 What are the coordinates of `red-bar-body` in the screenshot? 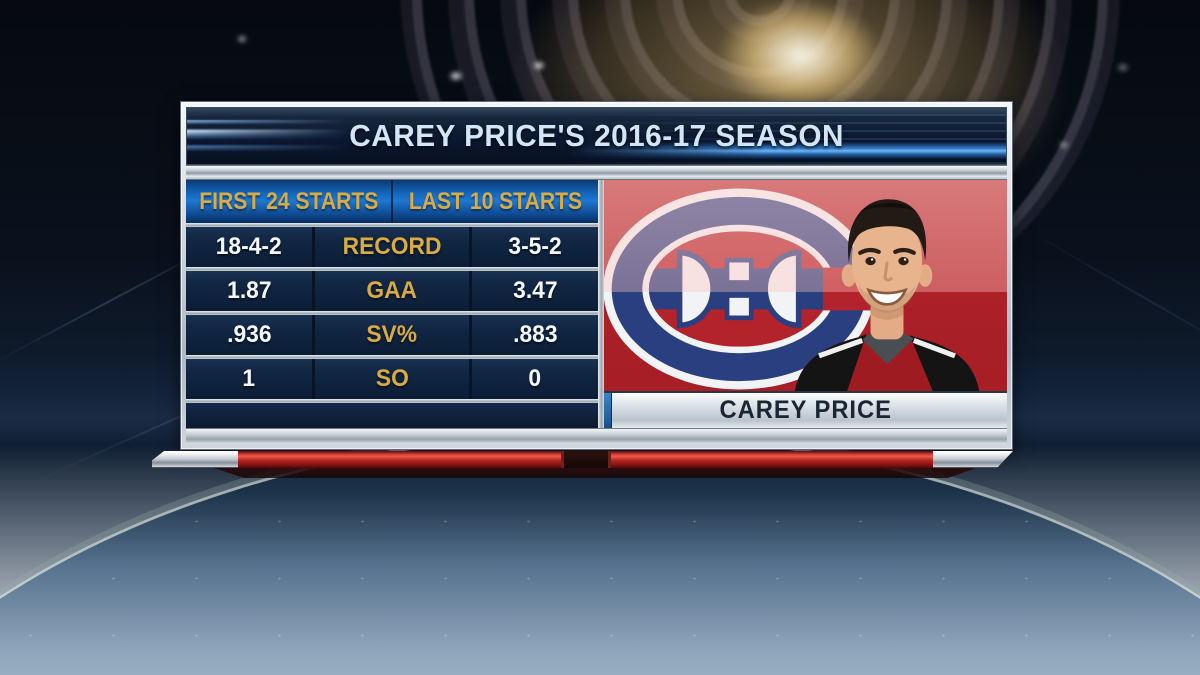 It's located at (585, 459).